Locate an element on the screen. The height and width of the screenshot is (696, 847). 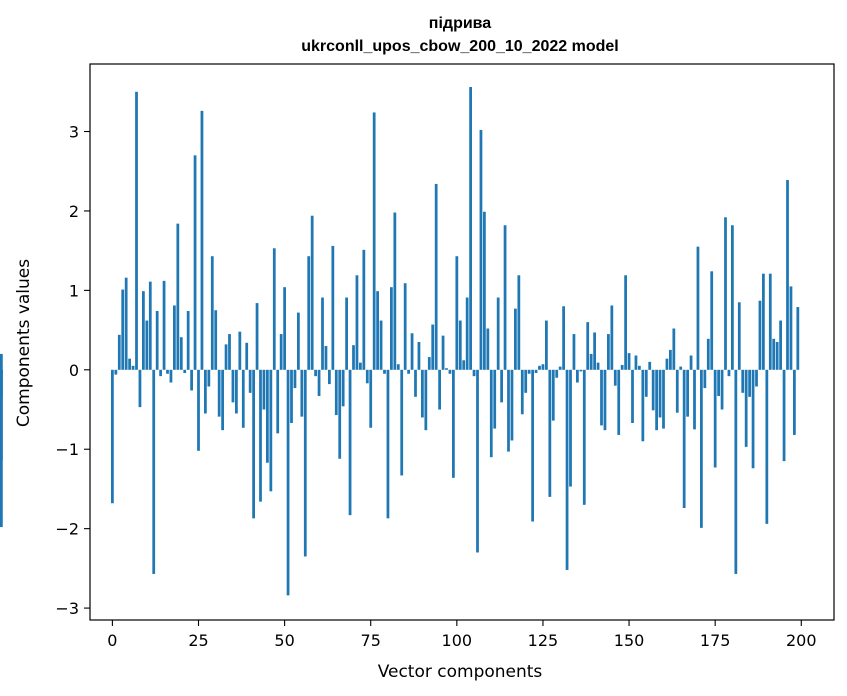
x-axis-label: Vector components is located at coordinates (460, 672).